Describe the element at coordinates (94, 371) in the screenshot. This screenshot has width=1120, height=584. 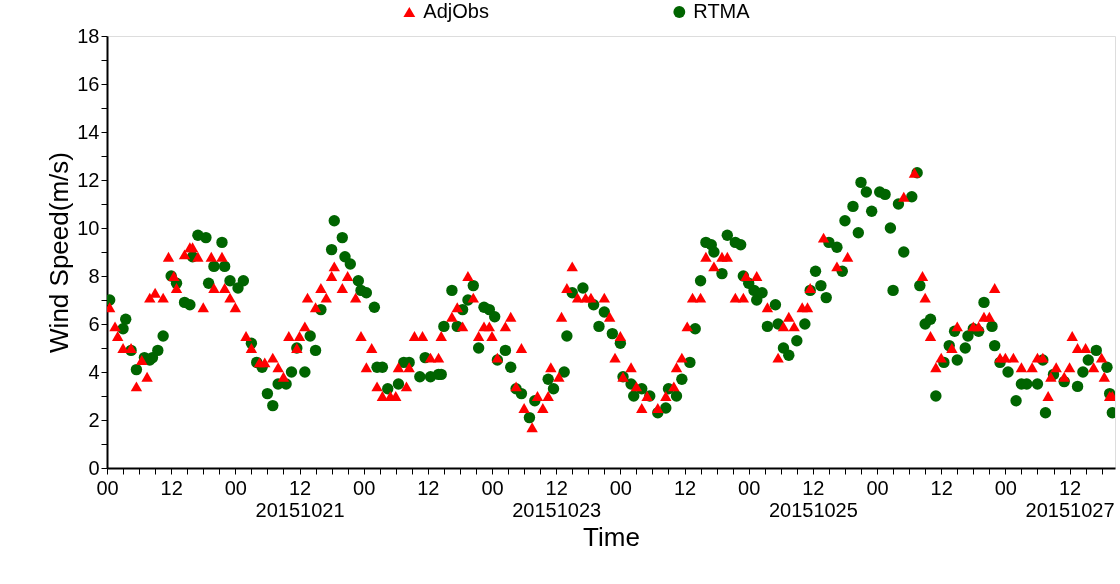
I see `y-tick-label: 4` at that location.